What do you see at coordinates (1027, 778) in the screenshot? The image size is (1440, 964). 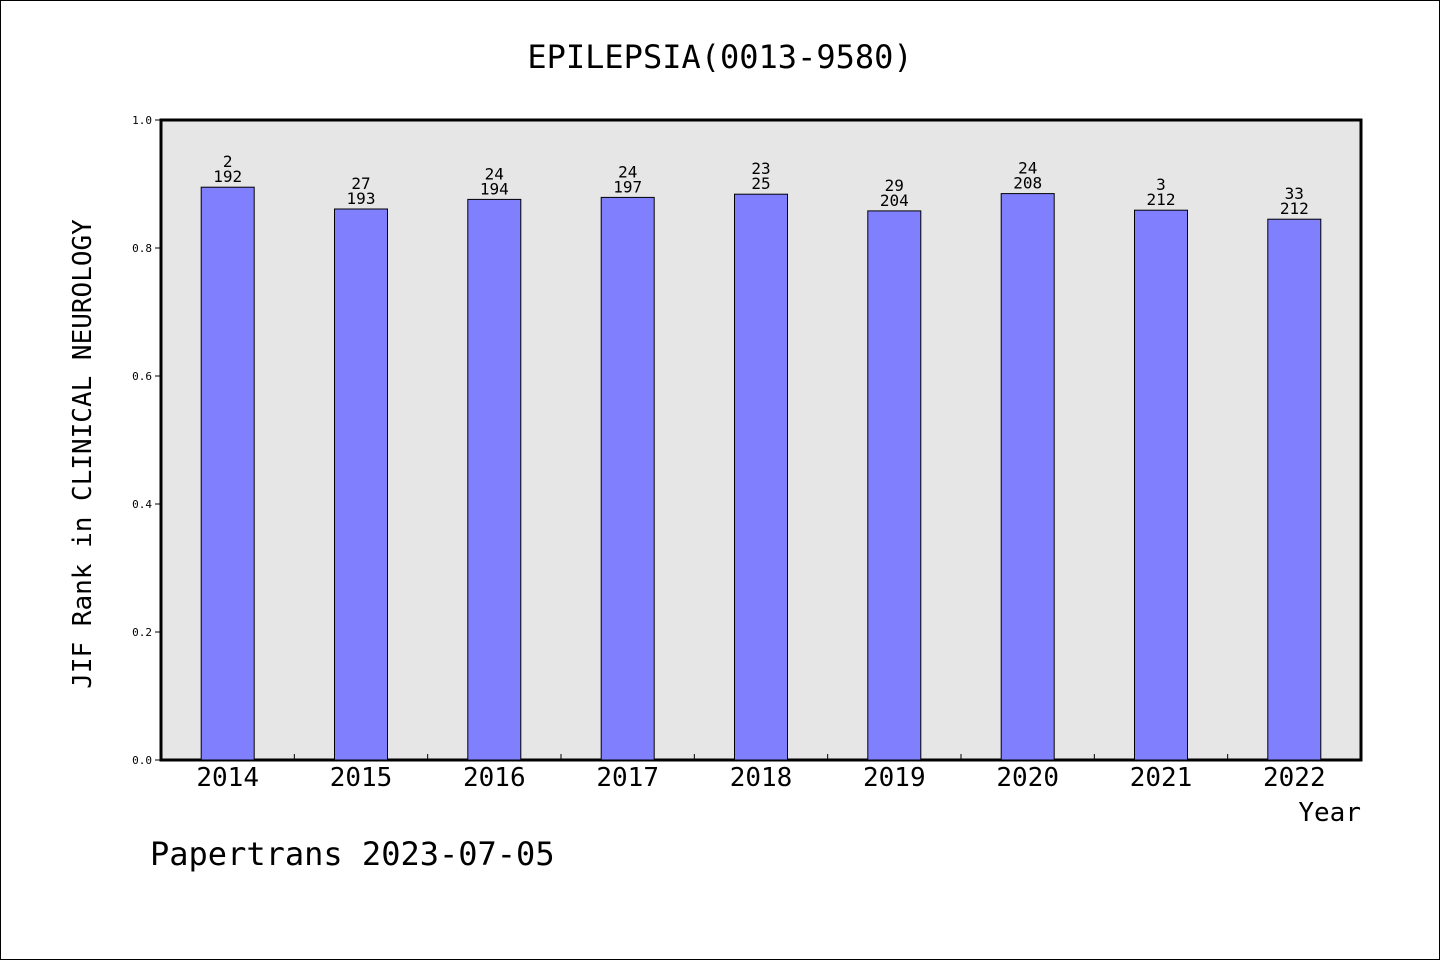 I see `x-tick-label-2020: 2020` at bounding box center [1027, 778].